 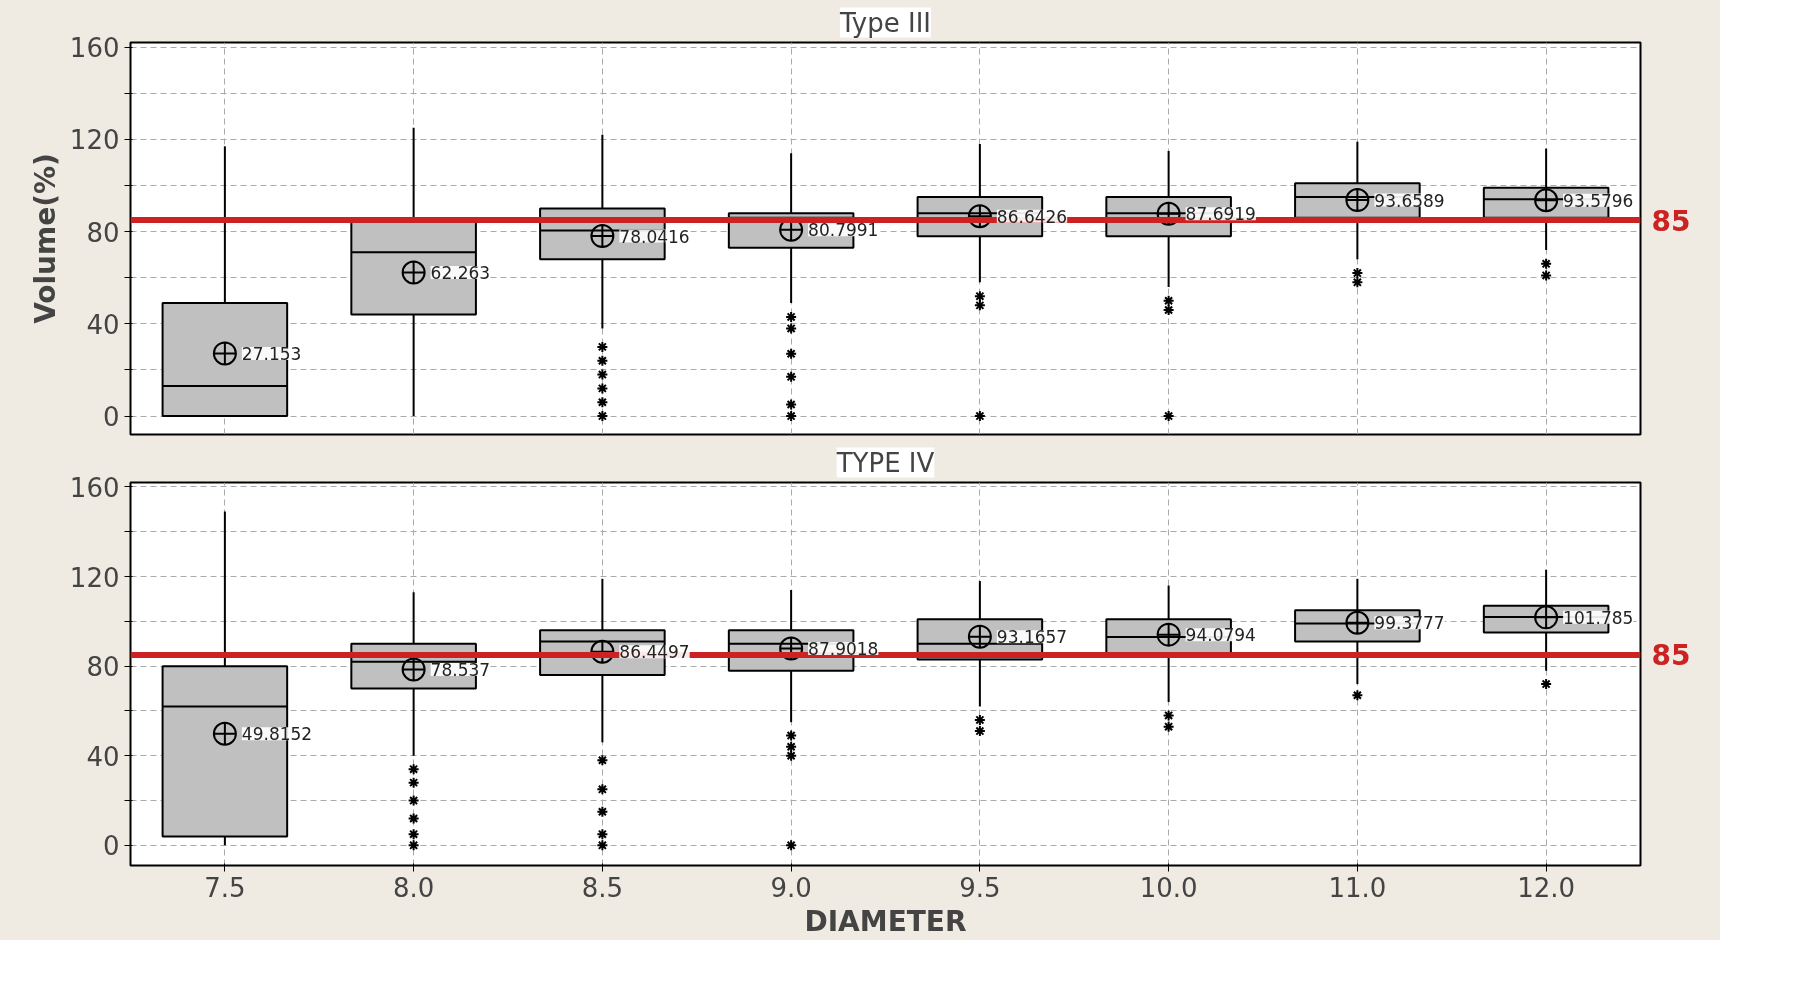 I want to click on x-tick-label: 7.5, so click(x=225, y=887).